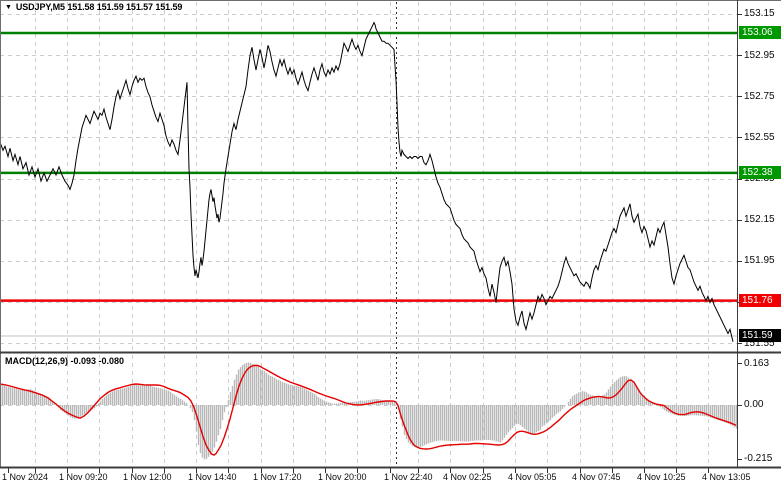 Image resolution: width=781 pixels, height=489 pixels. Describe the element at coordinates (65, 361) in the screenshot. I see `macd-indicator-label: MACD(12,26,9) -0.093 -0.080` at that location.